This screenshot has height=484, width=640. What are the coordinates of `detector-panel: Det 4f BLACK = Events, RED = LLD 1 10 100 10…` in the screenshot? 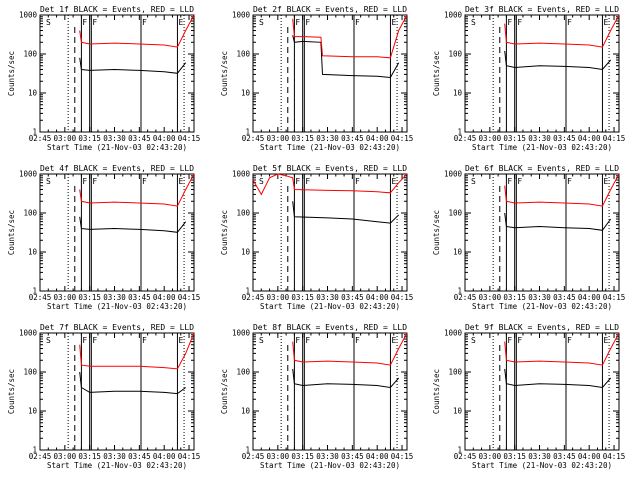 It's located at (103, 237).